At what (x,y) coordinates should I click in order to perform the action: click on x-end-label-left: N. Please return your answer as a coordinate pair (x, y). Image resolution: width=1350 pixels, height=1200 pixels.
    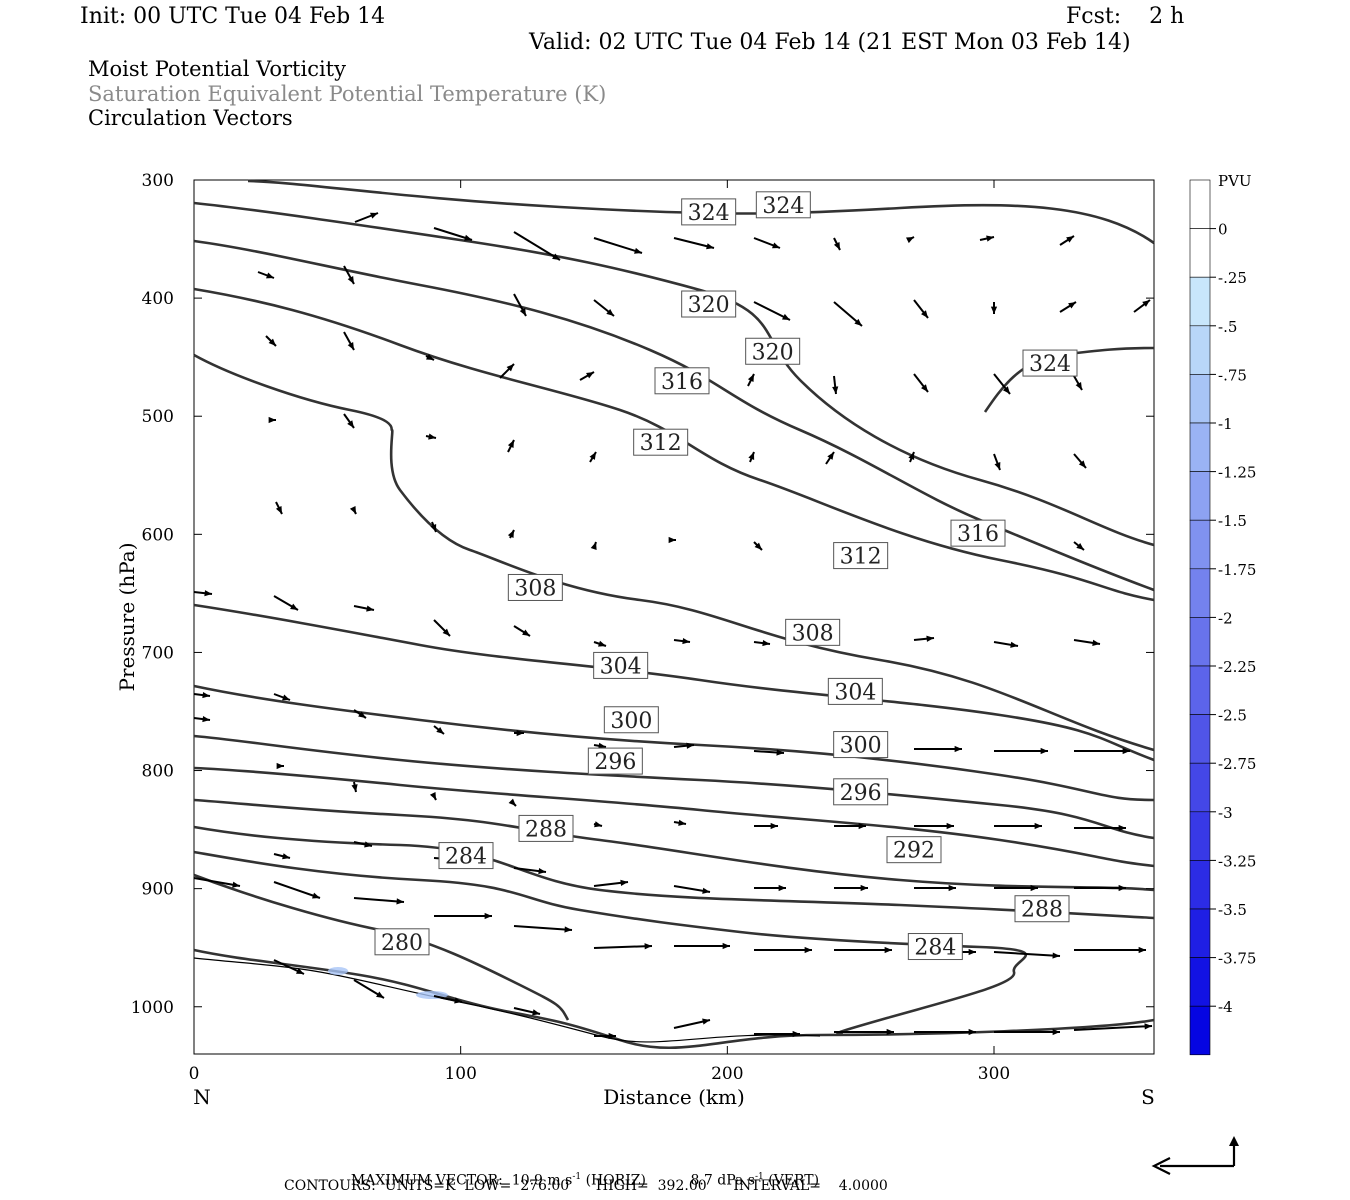
    Looking at the image, I should click on (202, 1097).